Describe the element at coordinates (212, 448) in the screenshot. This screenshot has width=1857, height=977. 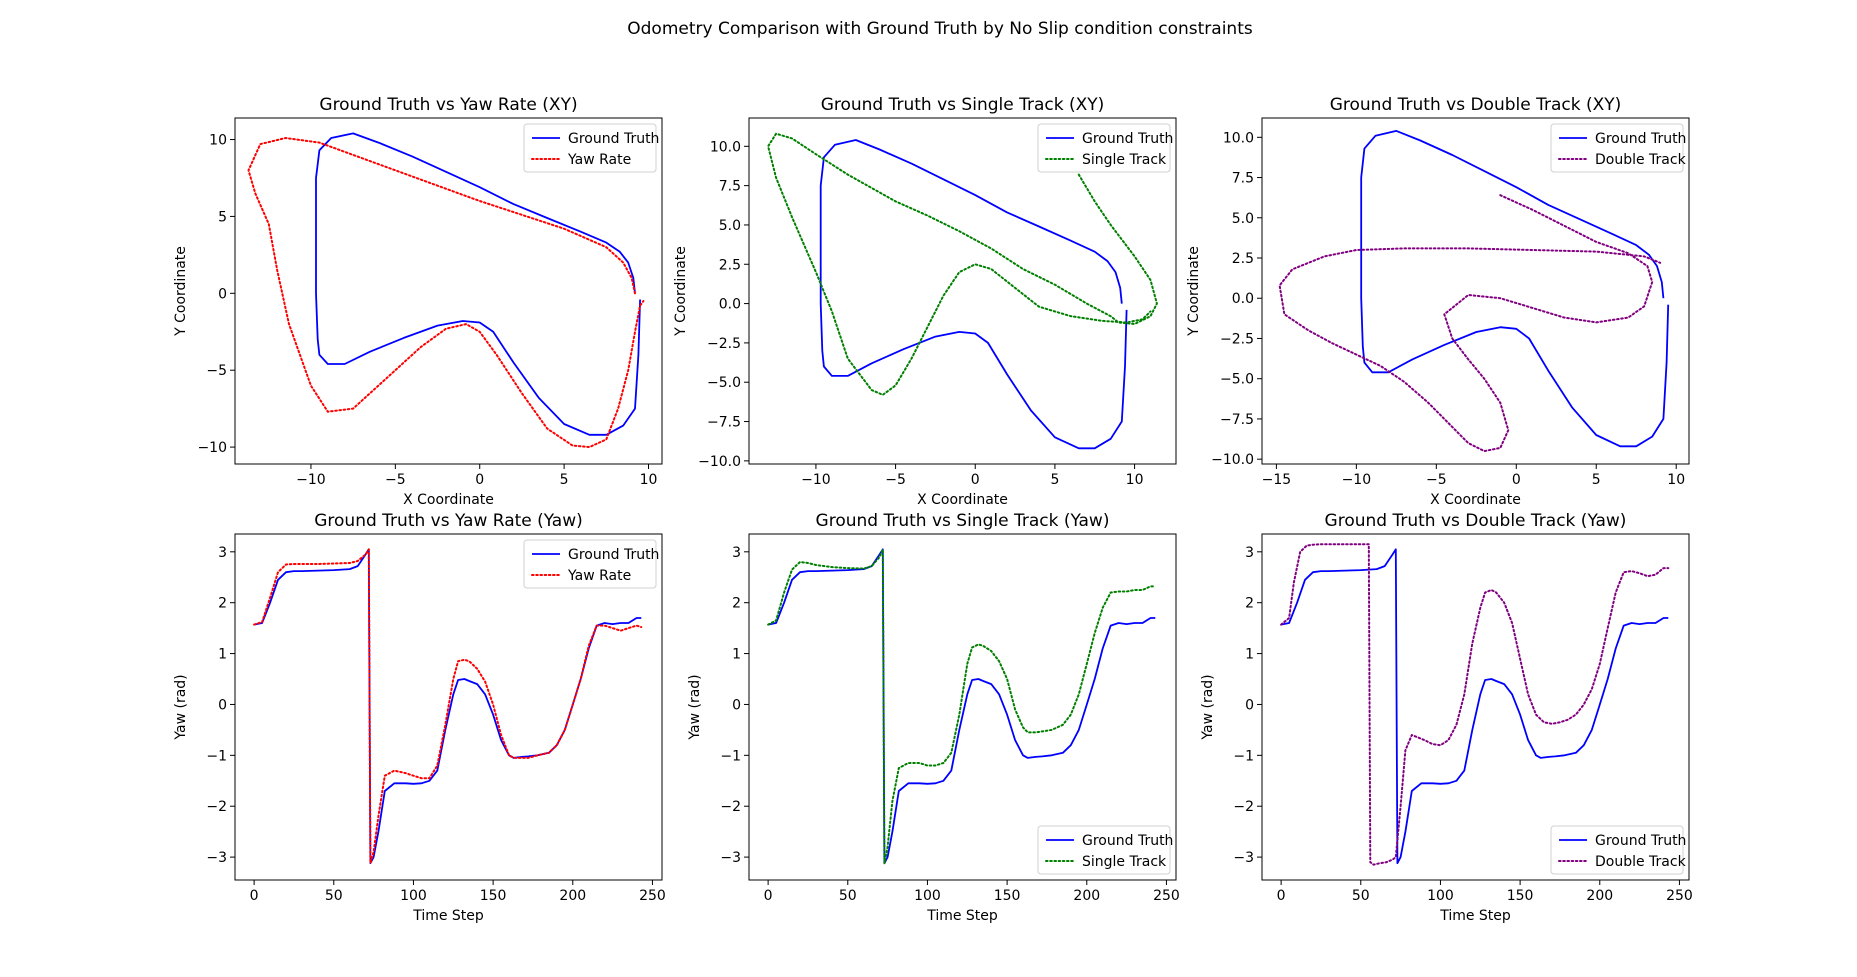
I see `y-tick-label: −10` at that location.